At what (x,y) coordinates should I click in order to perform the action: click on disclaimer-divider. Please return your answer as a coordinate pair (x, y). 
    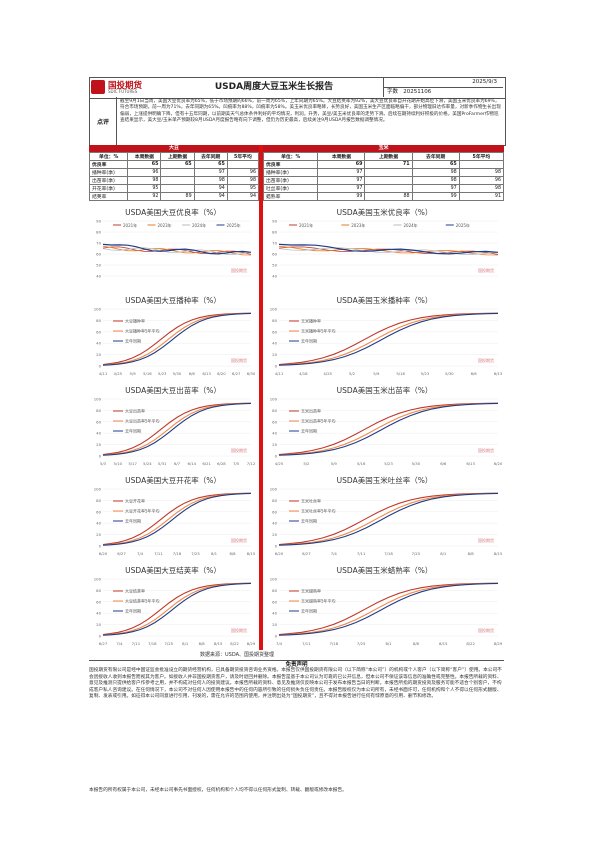
    Looking at the image, I should click on (296, 660).